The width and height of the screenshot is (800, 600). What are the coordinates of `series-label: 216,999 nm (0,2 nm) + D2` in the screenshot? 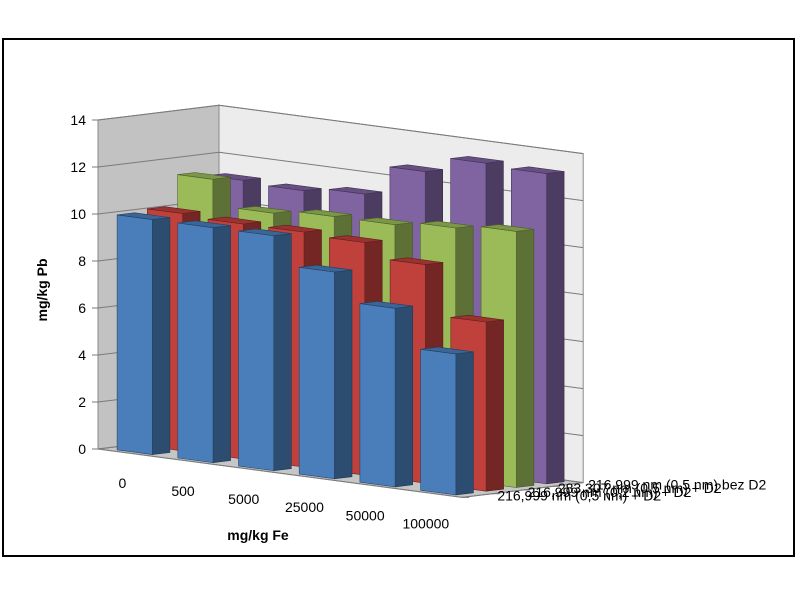 It's located at (610, 492).